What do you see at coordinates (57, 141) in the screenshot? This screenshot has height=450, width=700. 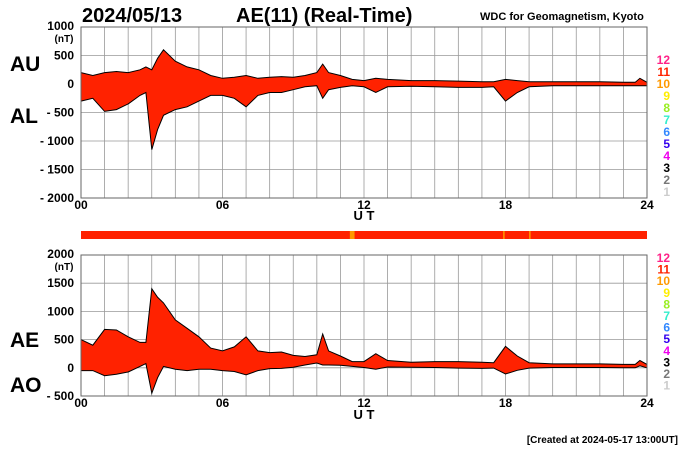 I see `y-tick-label: - 1000` at bounding box center [57, 141].